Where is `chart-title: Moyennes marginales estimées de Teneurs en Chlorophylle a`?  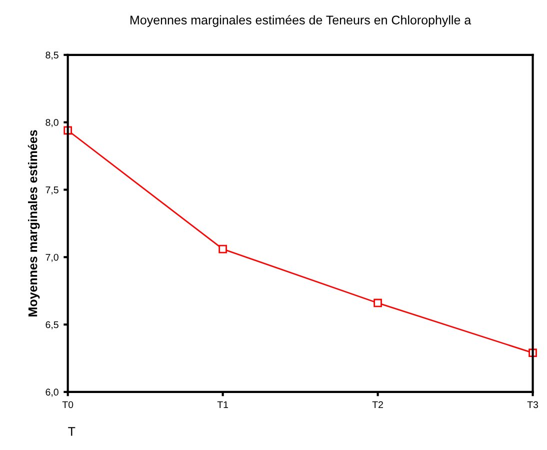
chart-title: Moyennes marginales estimées de Teneurs en Chlorophylle a is located at coordinates (301, 21).